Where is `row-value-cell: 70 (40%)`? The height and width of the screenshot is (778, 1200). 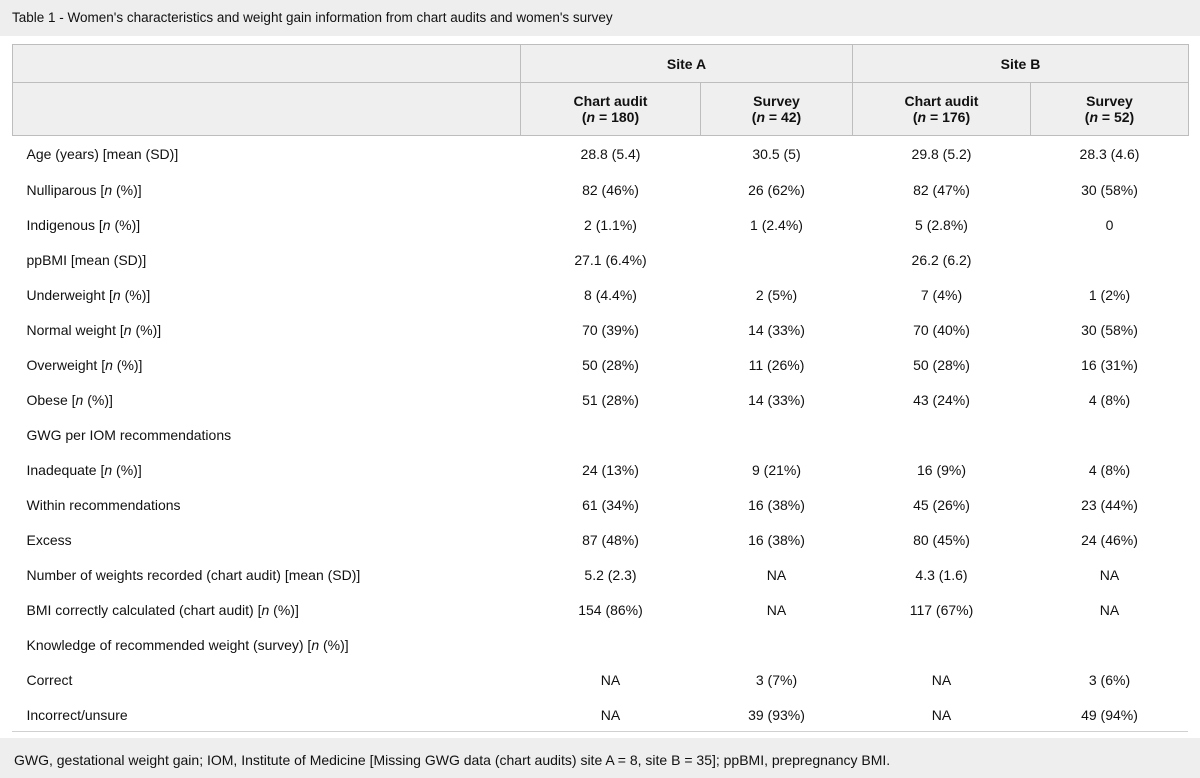 row-value-cell: 70 (40%) is located at coordinates (941, 329).